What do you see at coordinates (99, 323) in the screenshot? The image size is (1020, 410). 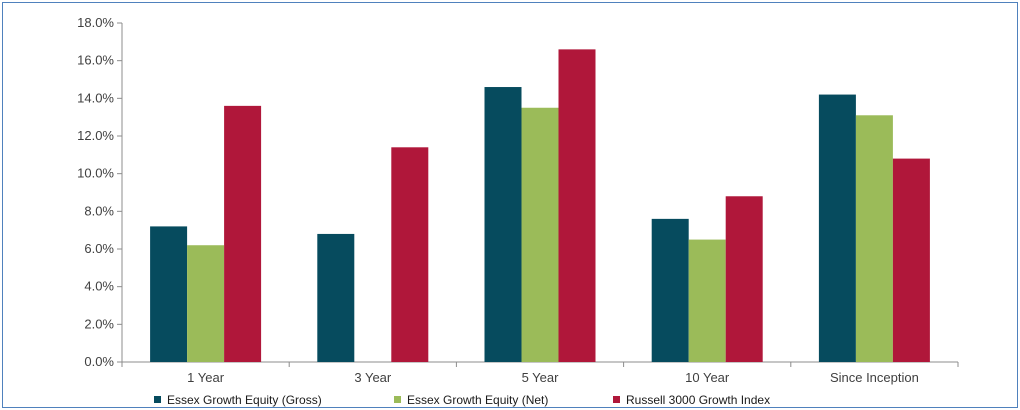 I see `y-tick-label: 2.0%` at bounding box center [99, 323].